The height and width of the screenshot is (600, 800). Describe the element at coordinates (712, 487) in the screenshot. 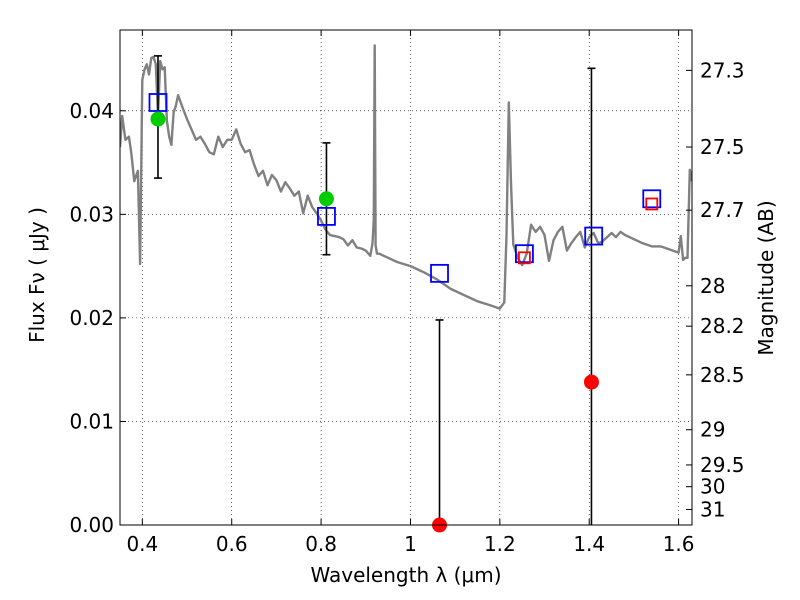

I see `y2-tick-label: 30` at that location.